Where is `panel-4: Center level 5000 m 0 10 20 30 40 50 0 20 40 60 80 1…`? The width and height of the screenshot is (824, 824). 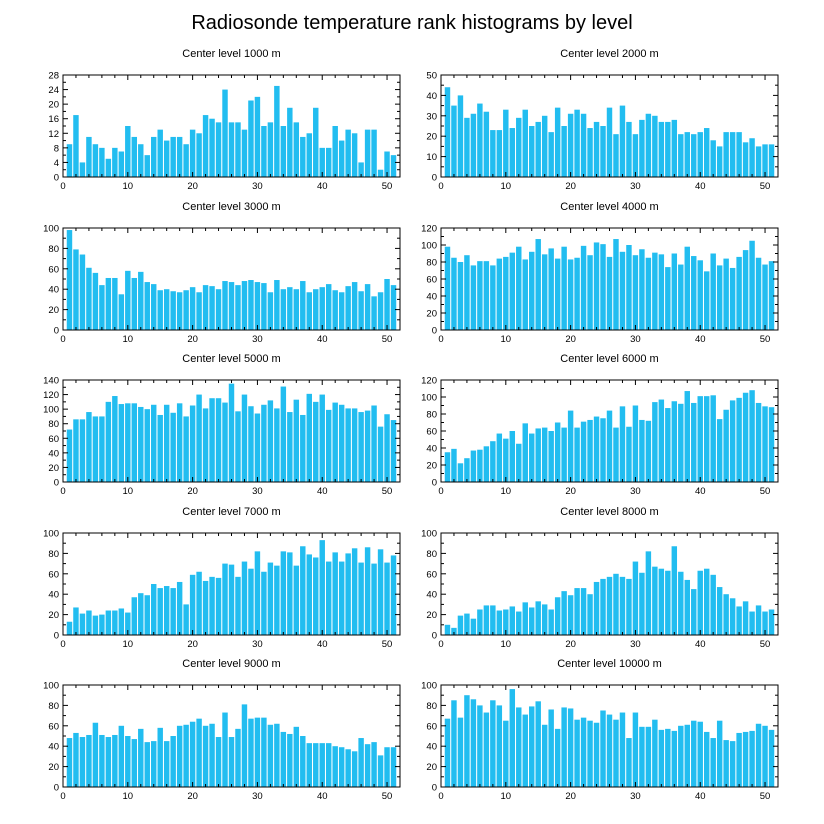 panel-4: Center level 5000 m 0 10 20 30 40 50 0 20 40 60 80 1… is located at coordinates (222, 425).